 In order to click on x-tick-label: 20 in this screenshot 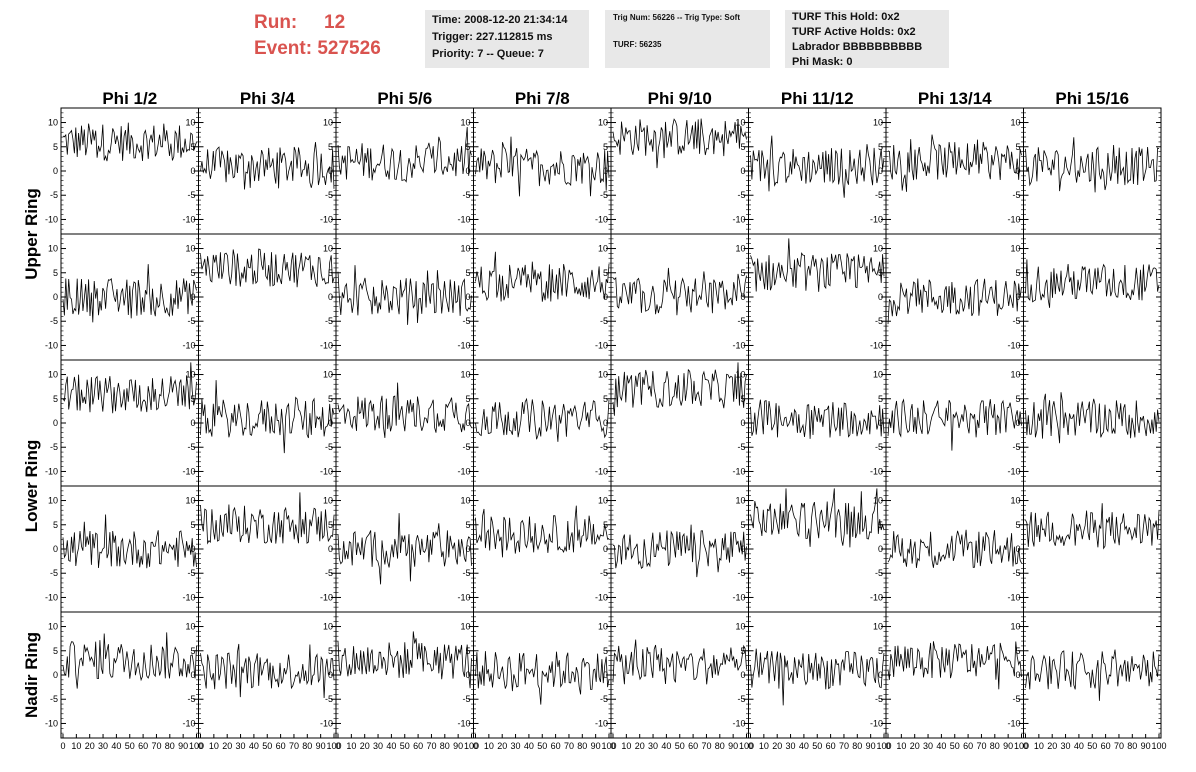, I will do `click(640, 746)`.